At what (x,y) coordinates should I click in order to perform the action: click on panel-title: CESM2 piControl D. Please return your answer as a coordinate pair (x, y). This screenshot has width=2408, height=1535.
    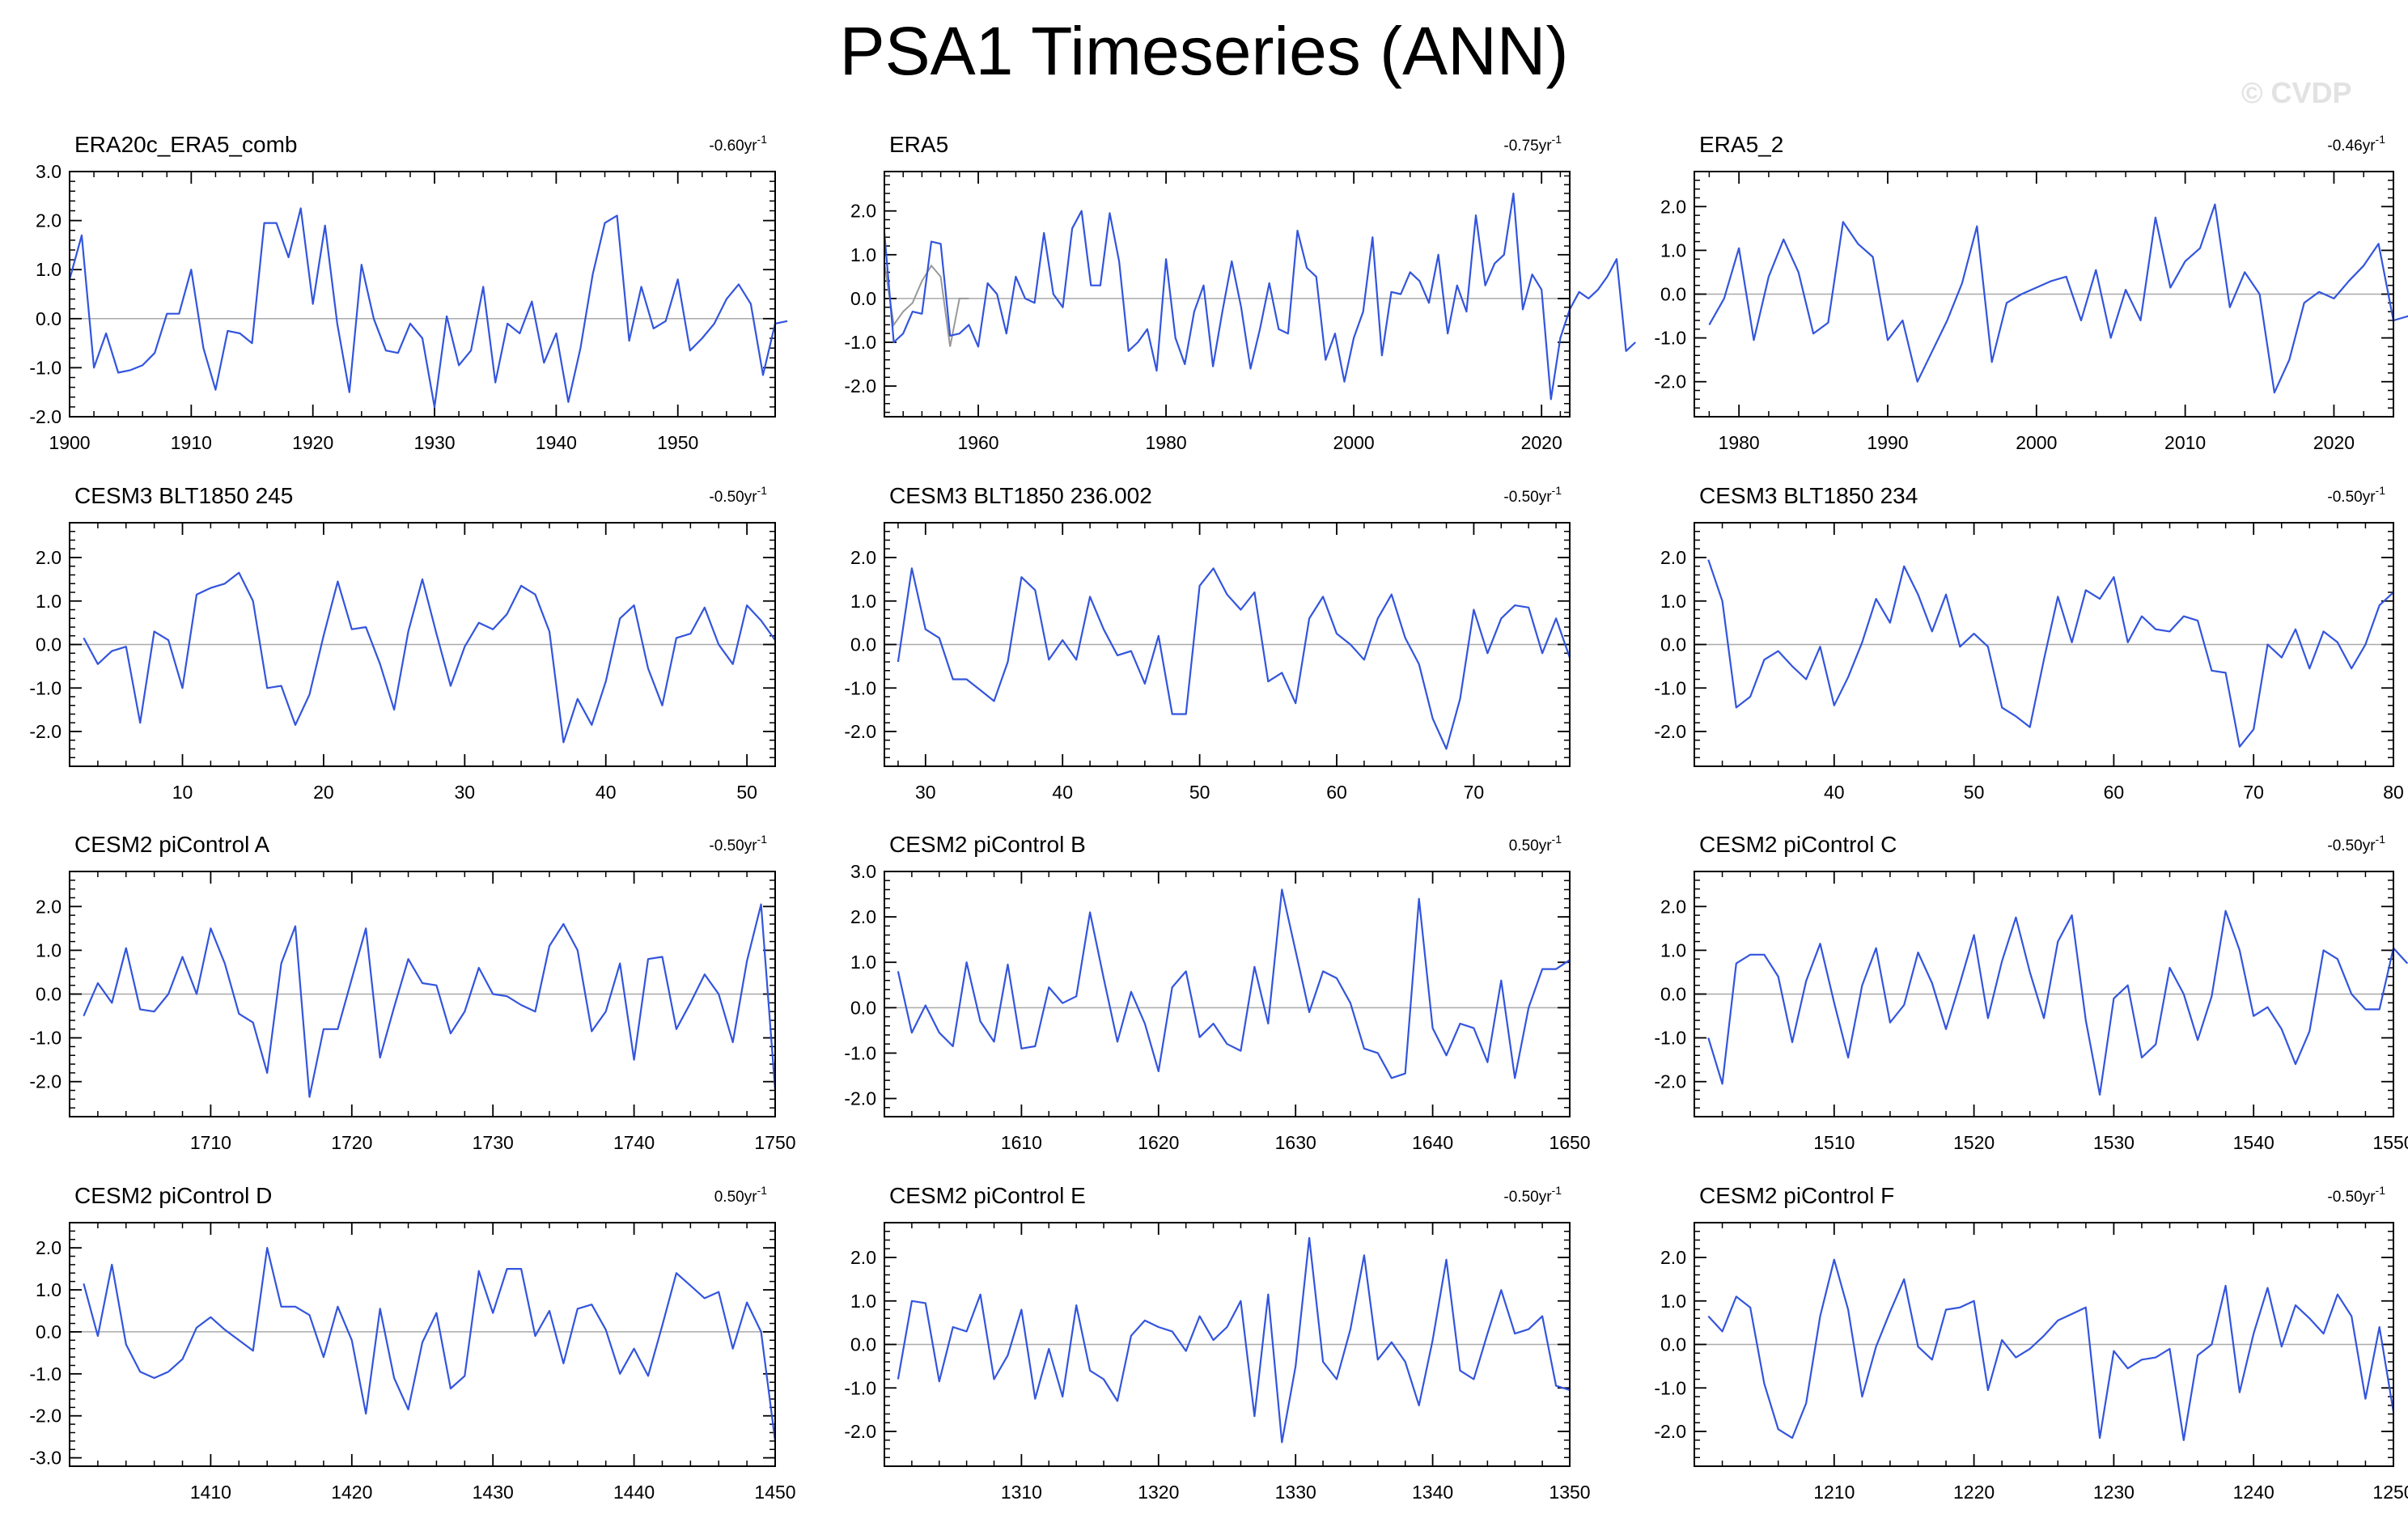
    Looking at the image, I should click on (173, 1195).